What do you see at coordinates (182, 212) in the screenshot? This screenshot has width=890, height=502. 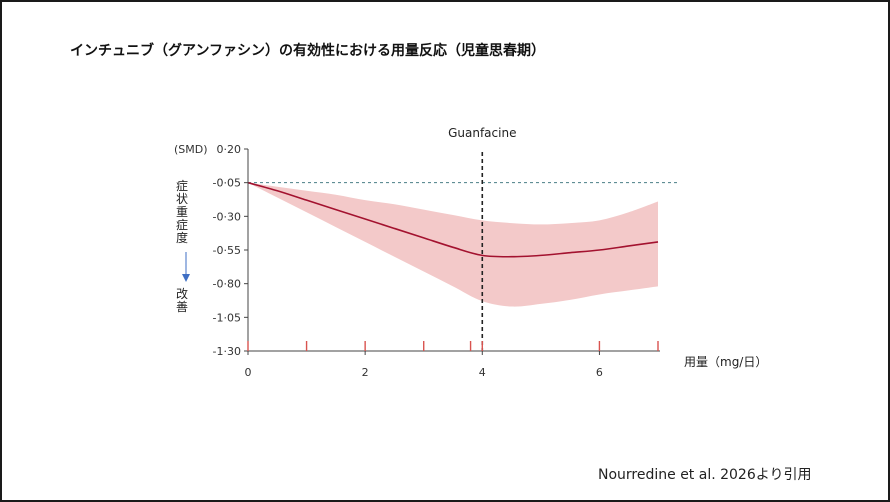 I see `y-label-char: 重` at bounding box center [182, 212].